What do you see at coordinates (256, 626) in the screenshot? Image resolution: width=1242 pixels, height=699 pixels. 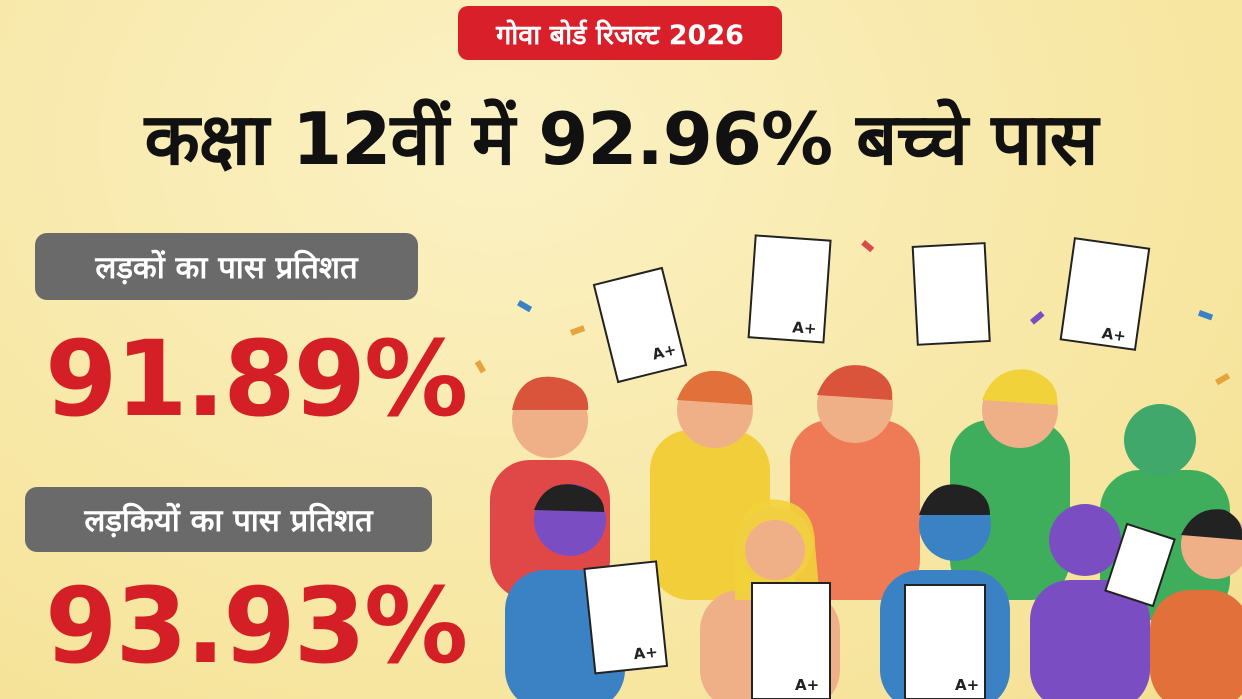 I see `stat-value: 93.93%` at bounding box center [256, 626].